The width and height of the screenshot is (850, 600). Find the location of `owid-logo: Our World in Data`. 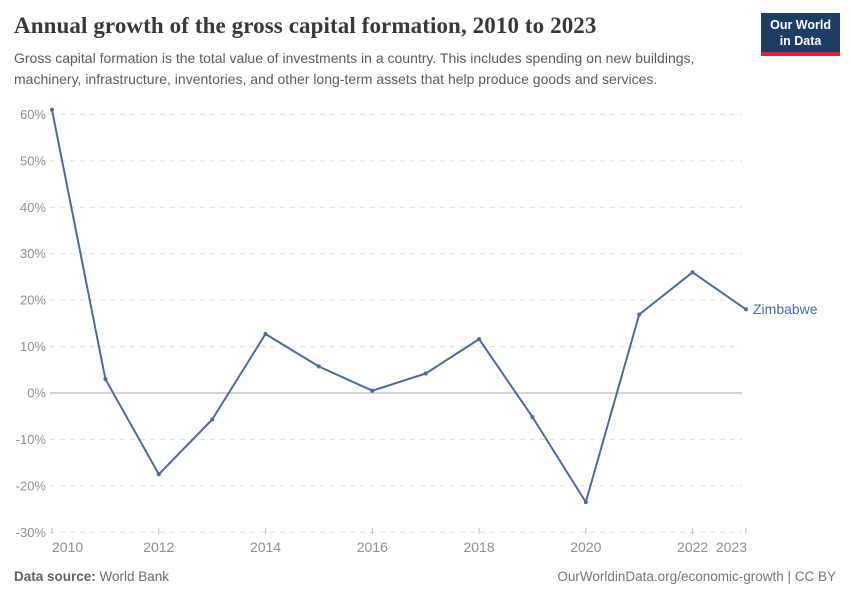

owid-logo: Our World in Data is located at coordinates (800, 35).